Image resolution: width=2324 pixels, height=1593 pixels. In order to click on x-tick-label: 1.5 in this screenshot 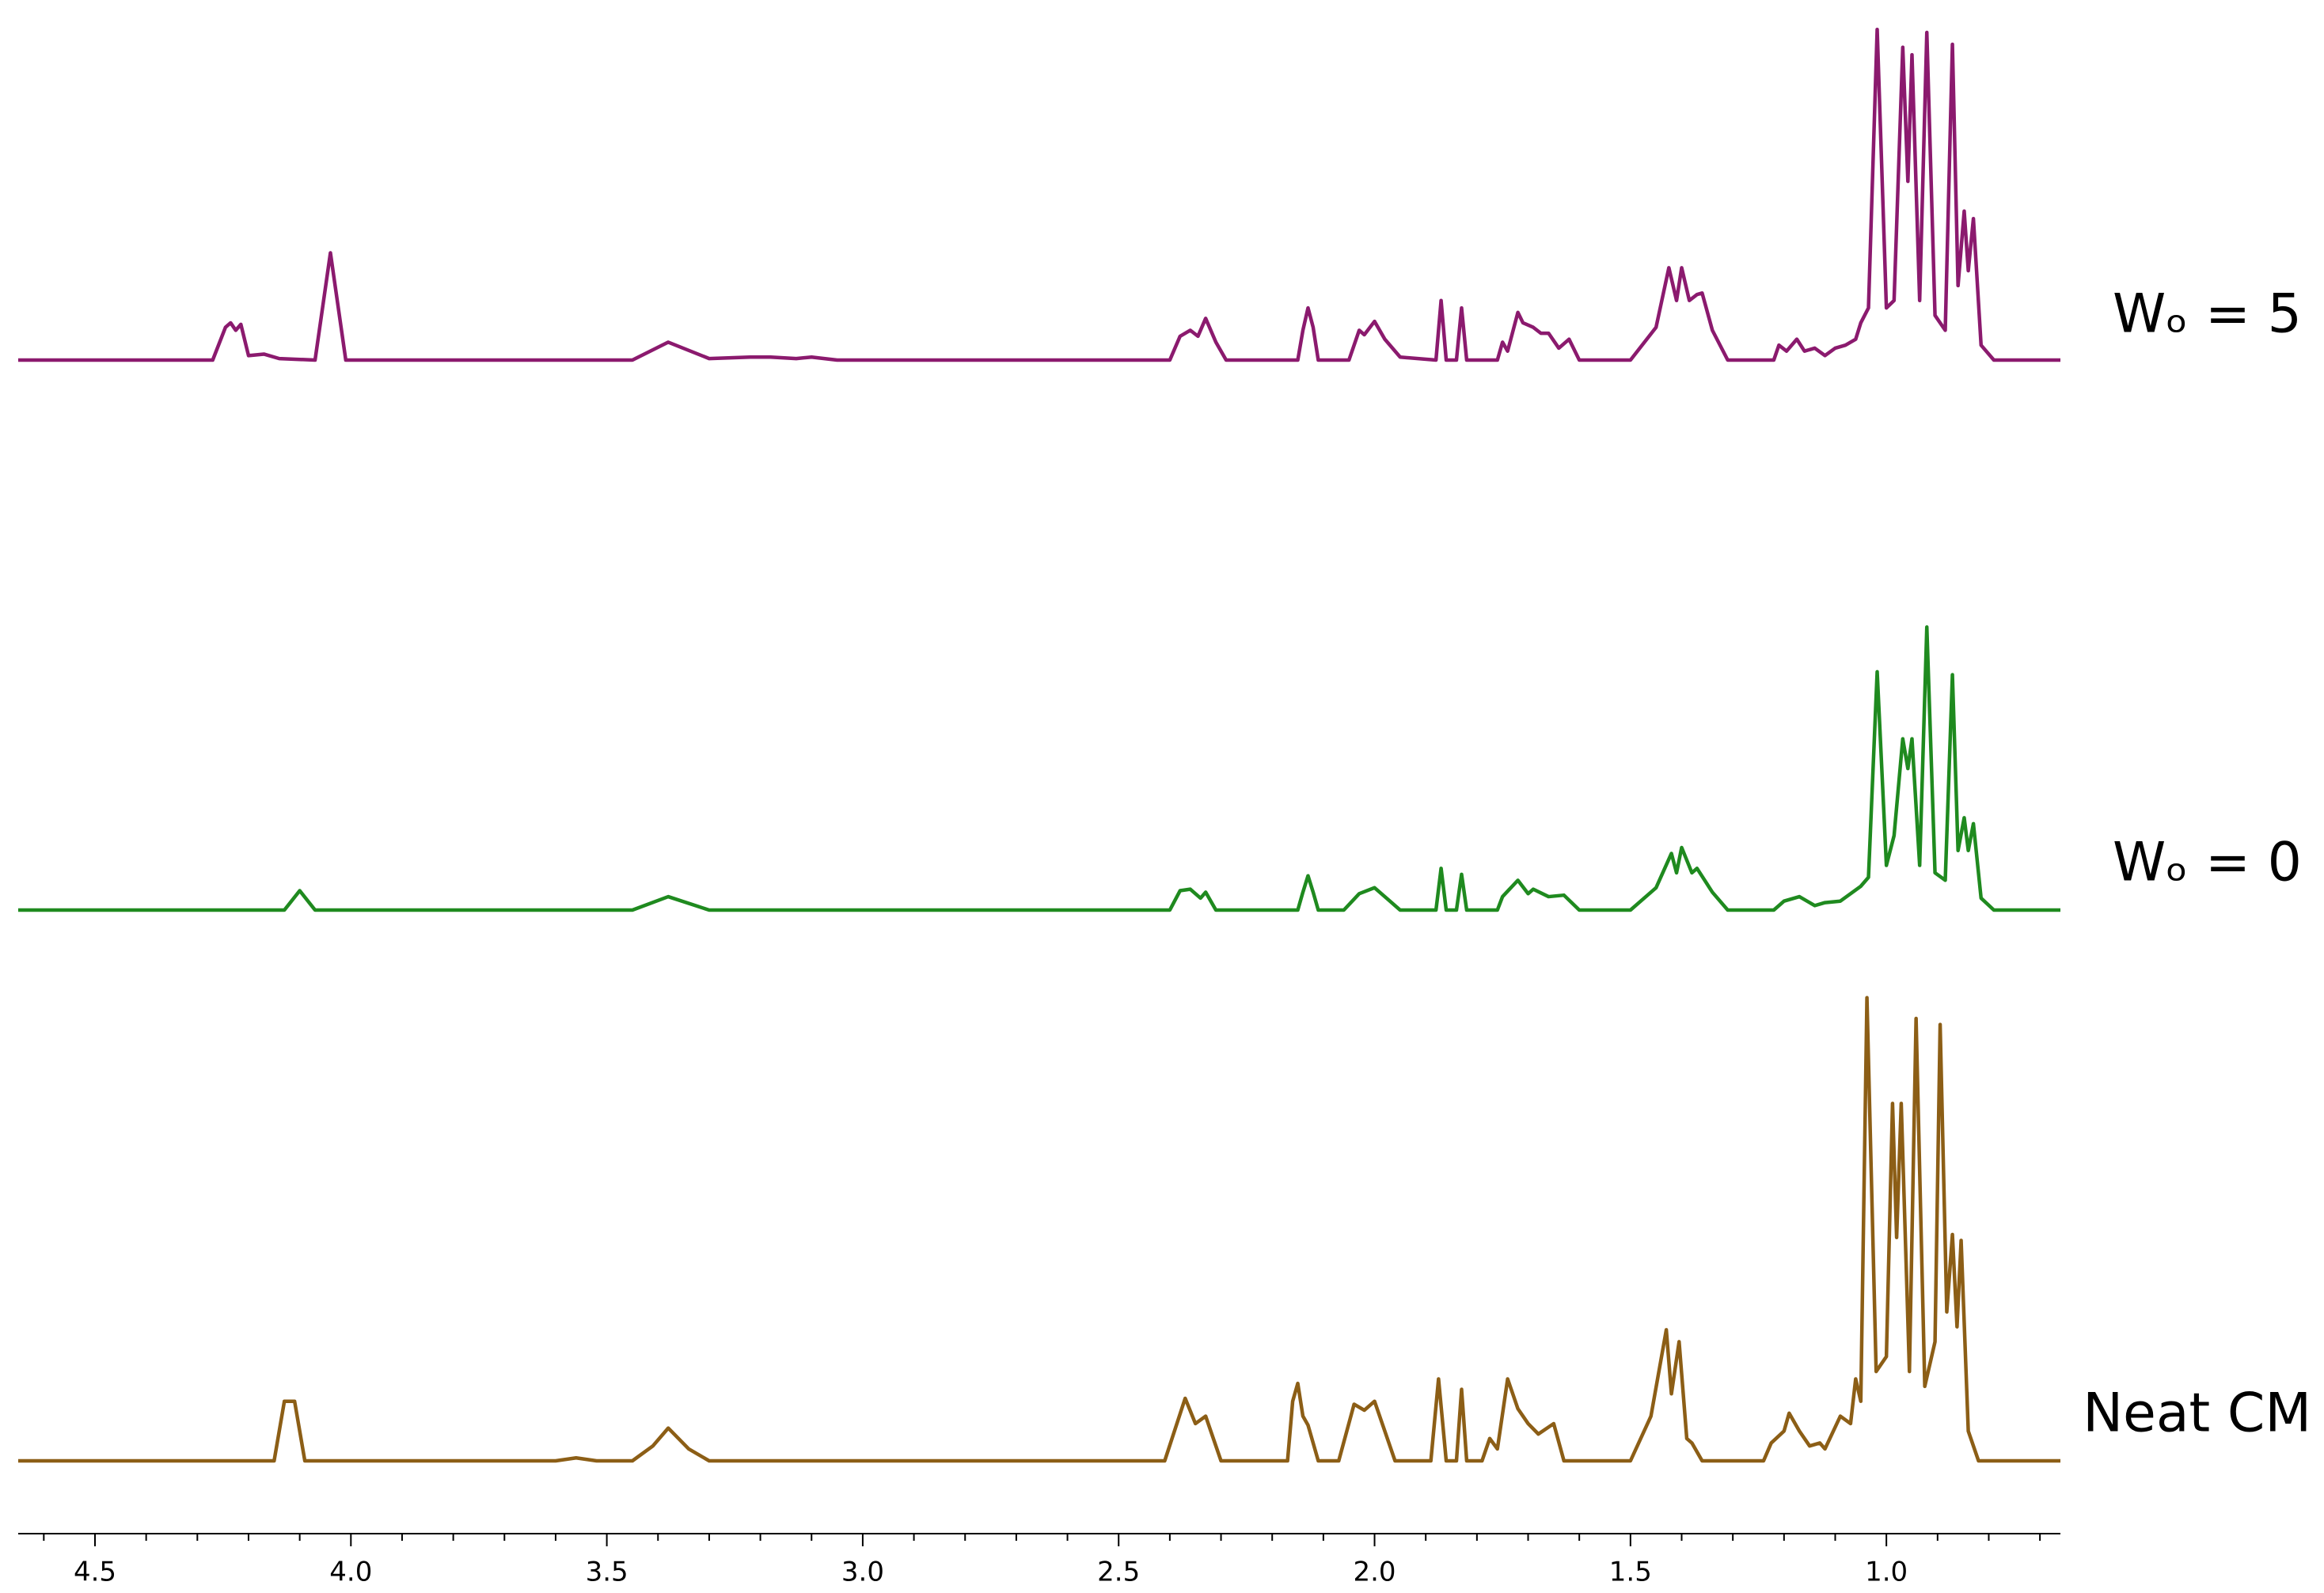, I will do `click(1631, 1572)`.